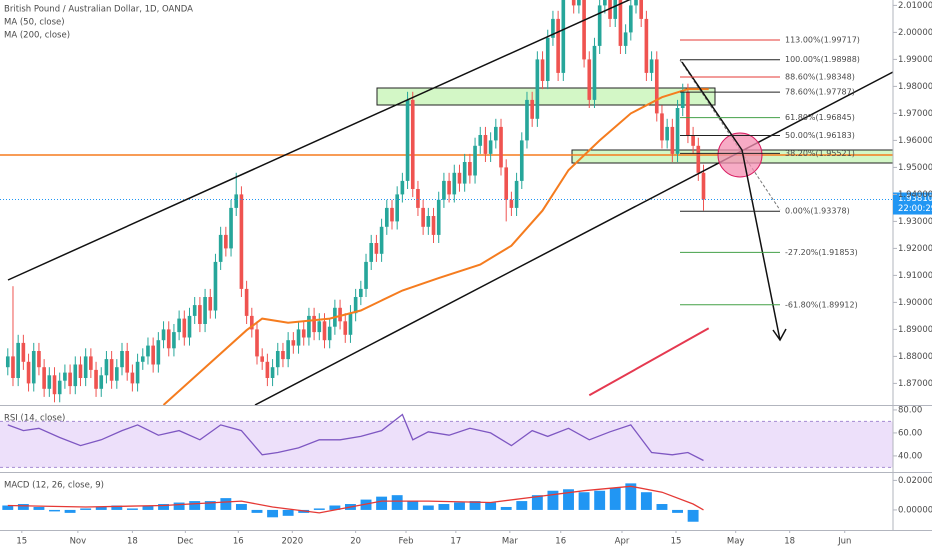  What do you see at coordinates (821, 304) in the screenshot?
I see `fib-label: -61.80%(1.89912)` at bounding box center [821, 304].